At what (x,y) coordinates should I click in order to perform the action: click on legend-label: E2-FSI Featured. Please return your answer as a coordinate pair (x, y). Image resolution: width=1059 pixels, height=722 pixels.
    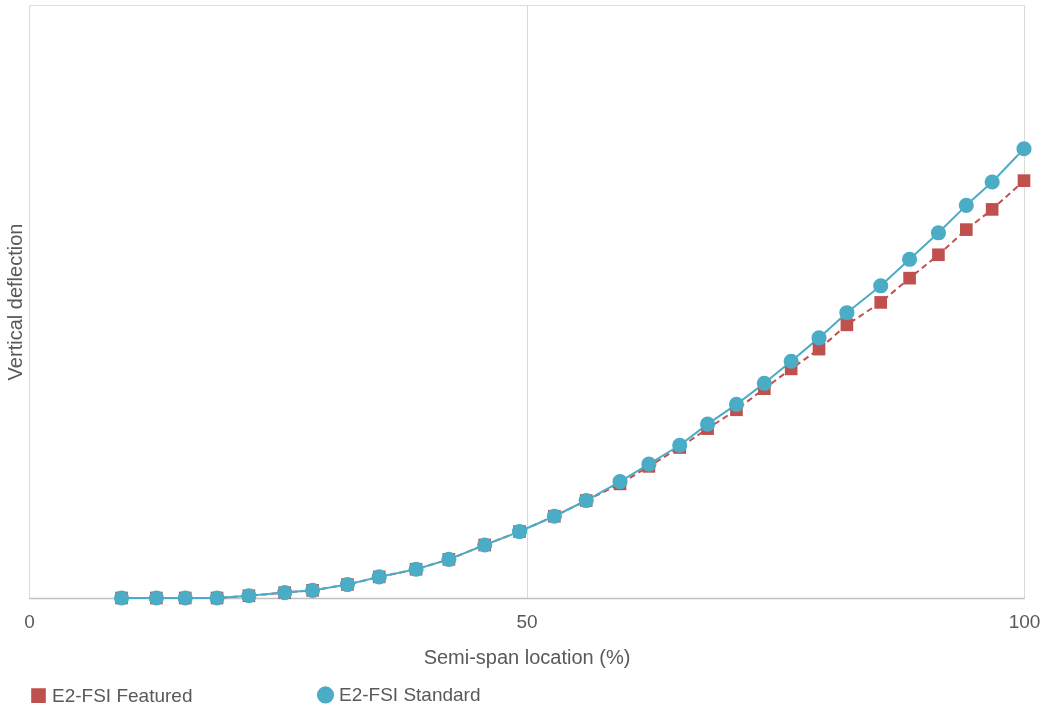
    Looking at the image, I should click on (122, 695).